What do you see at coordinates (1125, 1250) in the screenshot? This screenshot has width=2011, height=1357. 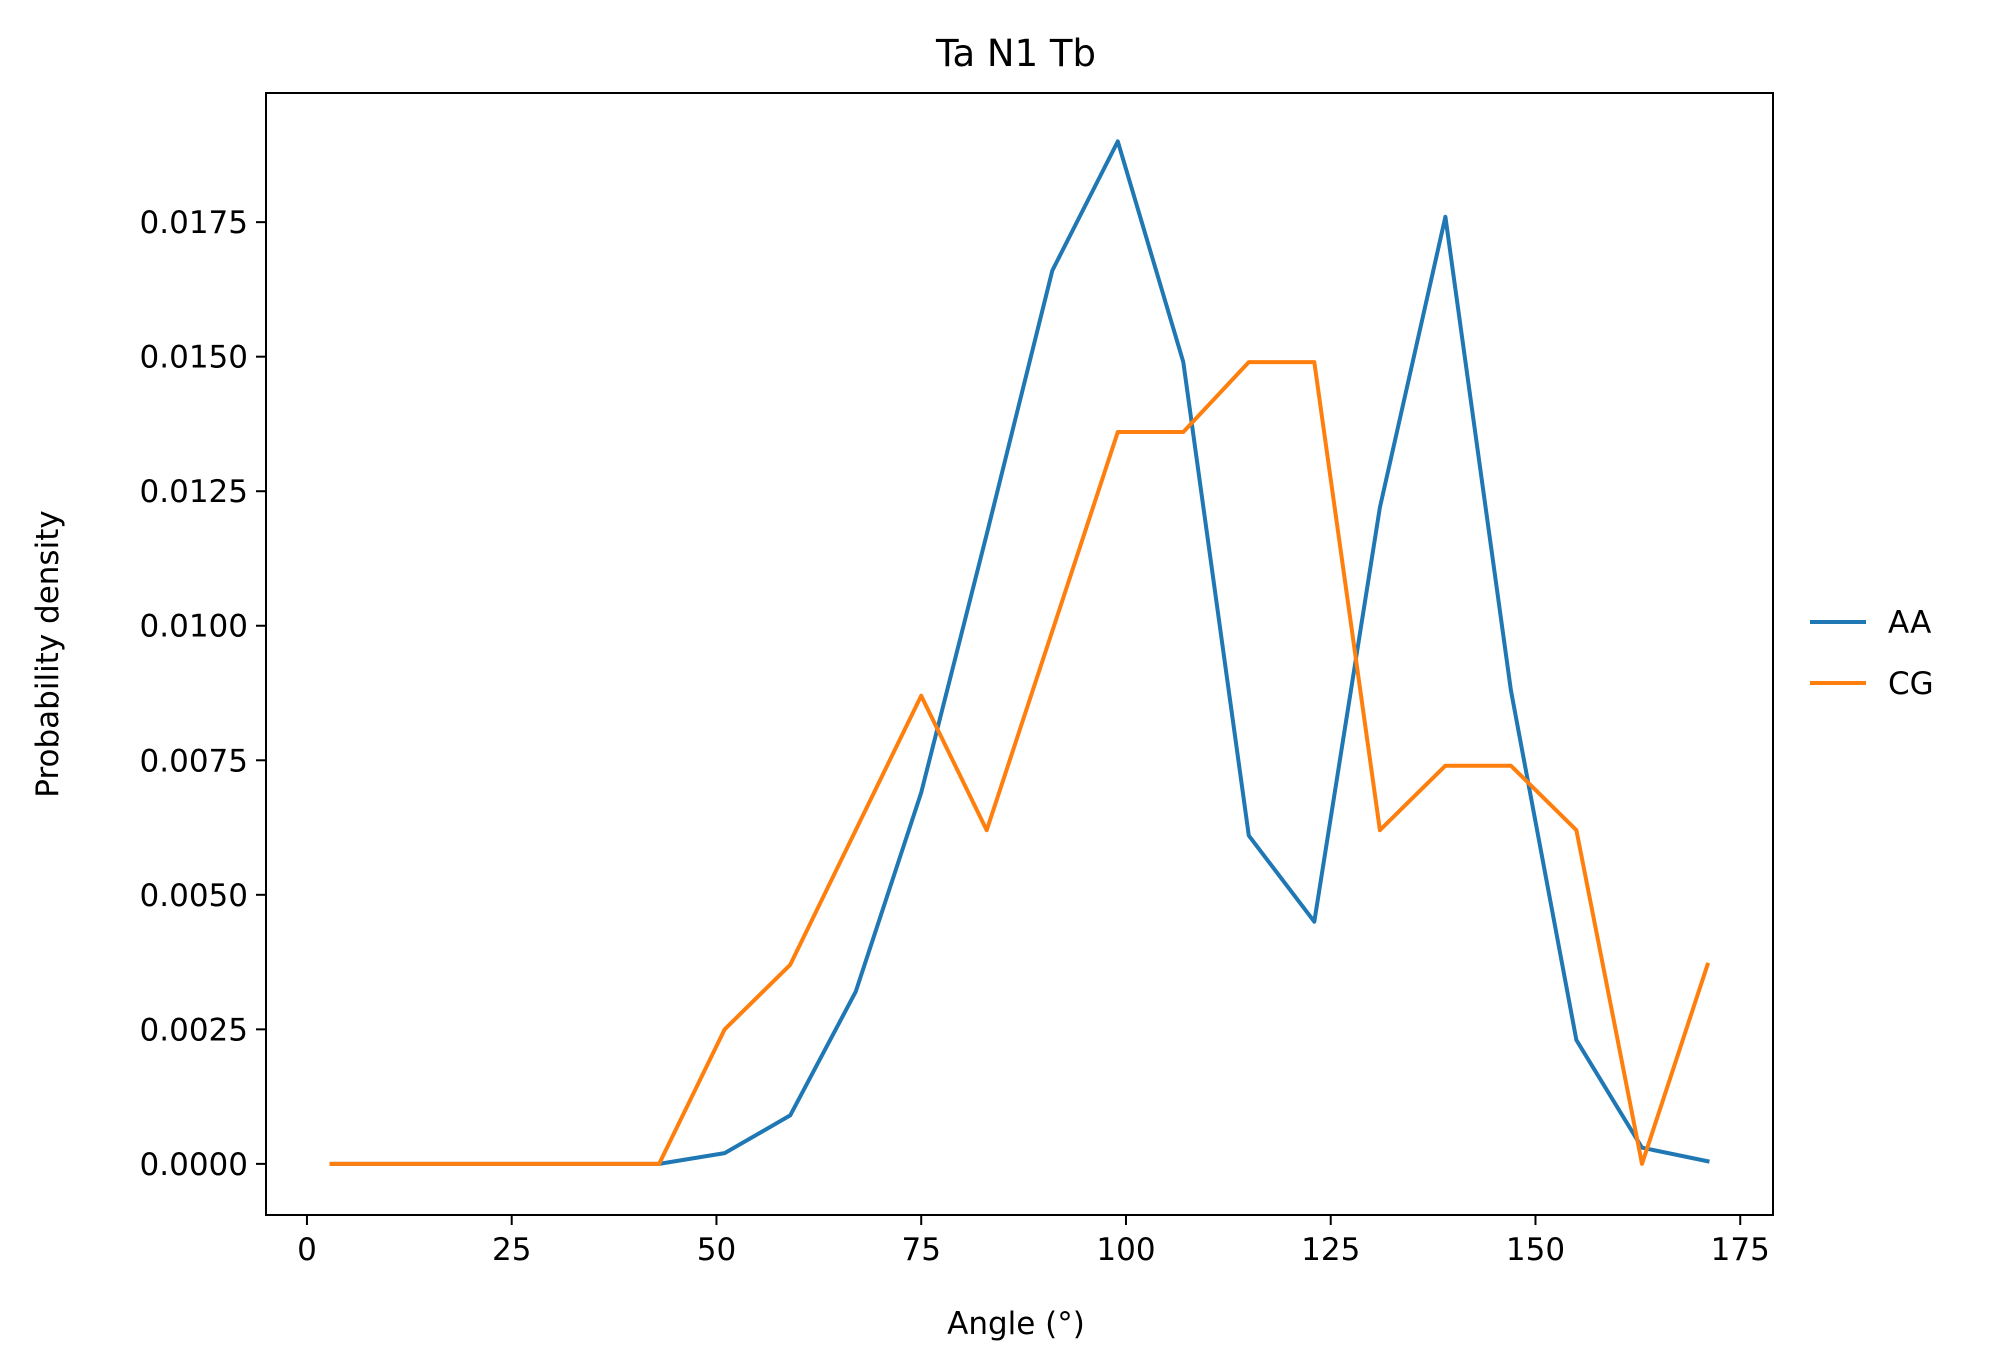 I see `x-tick-label: 100` at bounding box center [1125, 1250].